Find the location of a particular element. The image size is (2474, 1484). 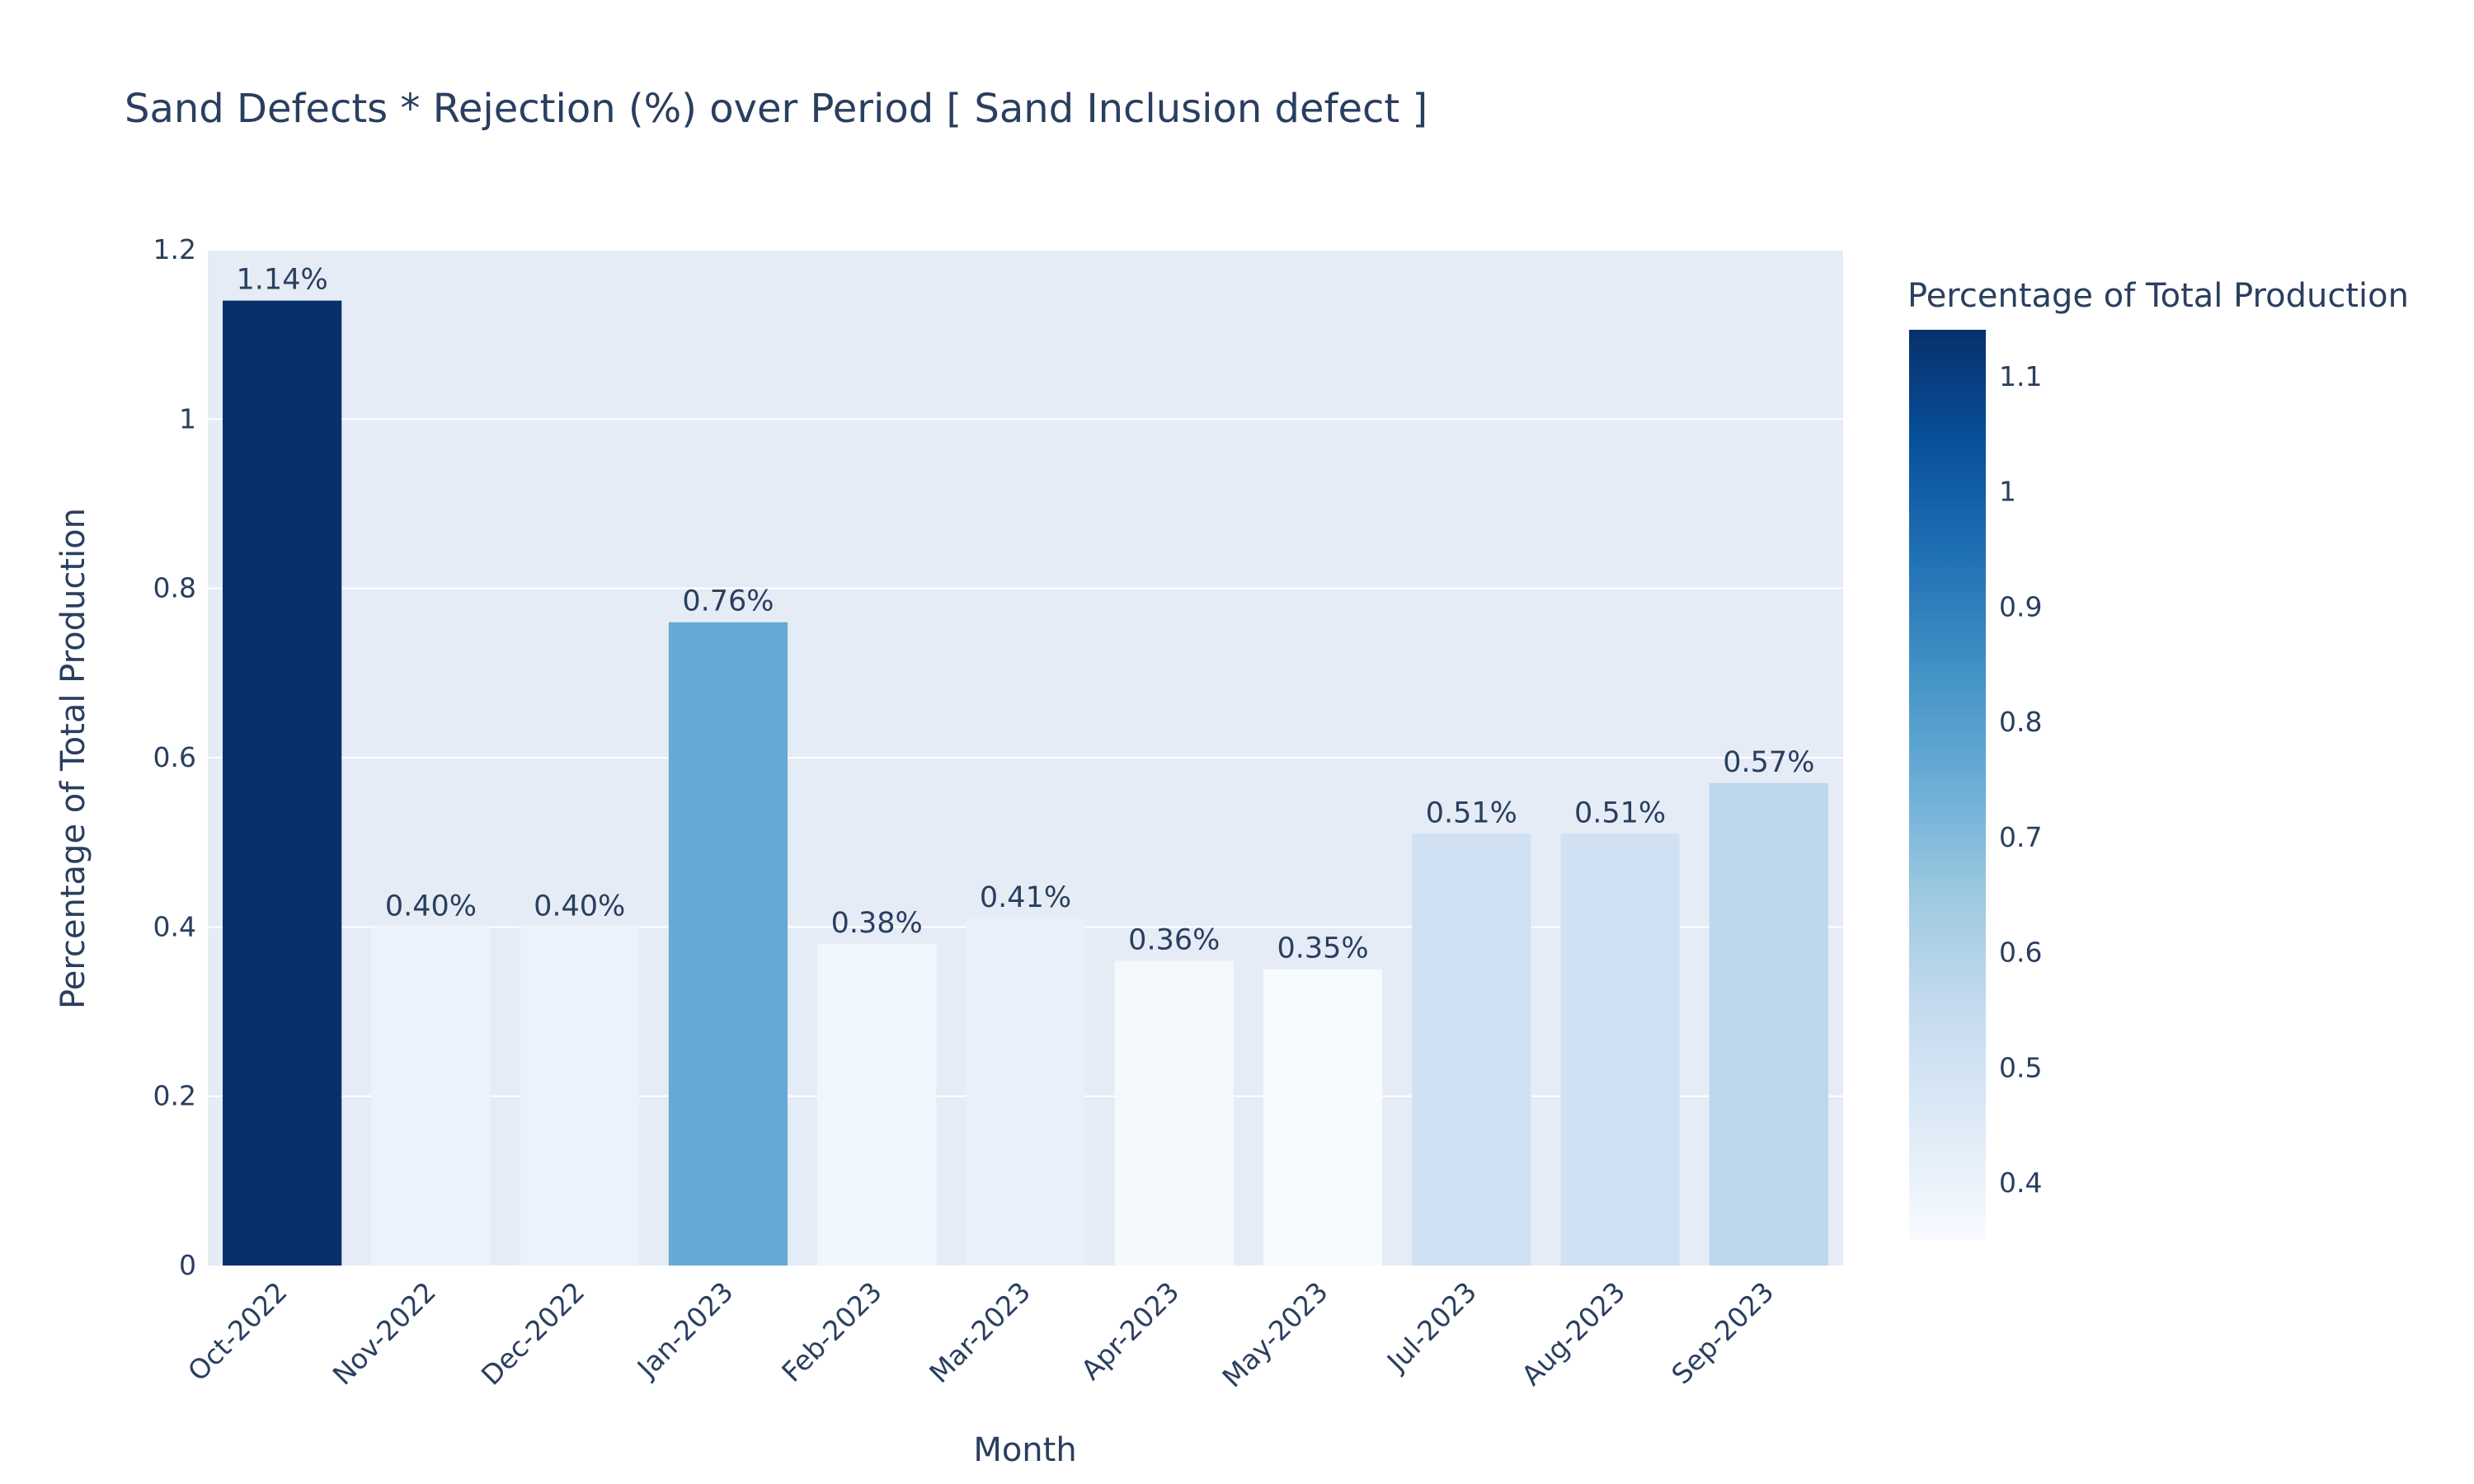

x-tick-label: May-2023 is located at coordinates (1274, 1334).